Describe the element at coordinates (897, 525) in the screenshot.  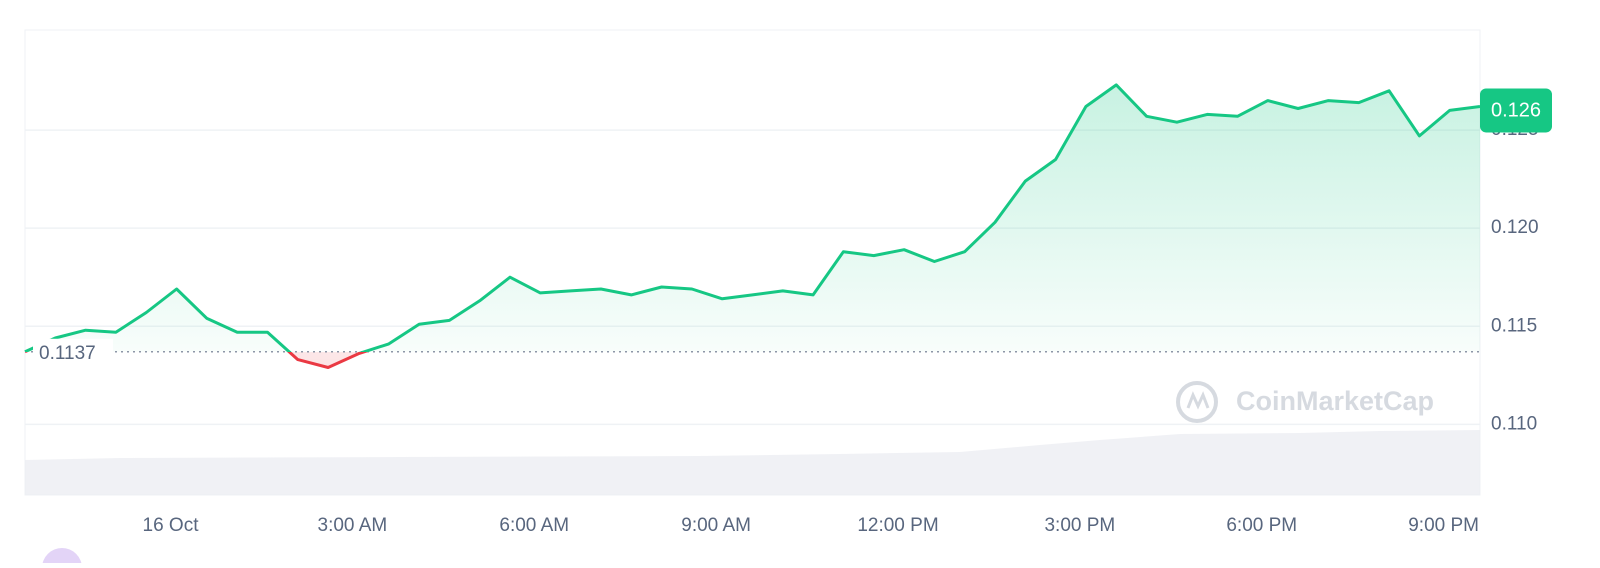
I see `x-tick-label: 12:00 PM` at that location.